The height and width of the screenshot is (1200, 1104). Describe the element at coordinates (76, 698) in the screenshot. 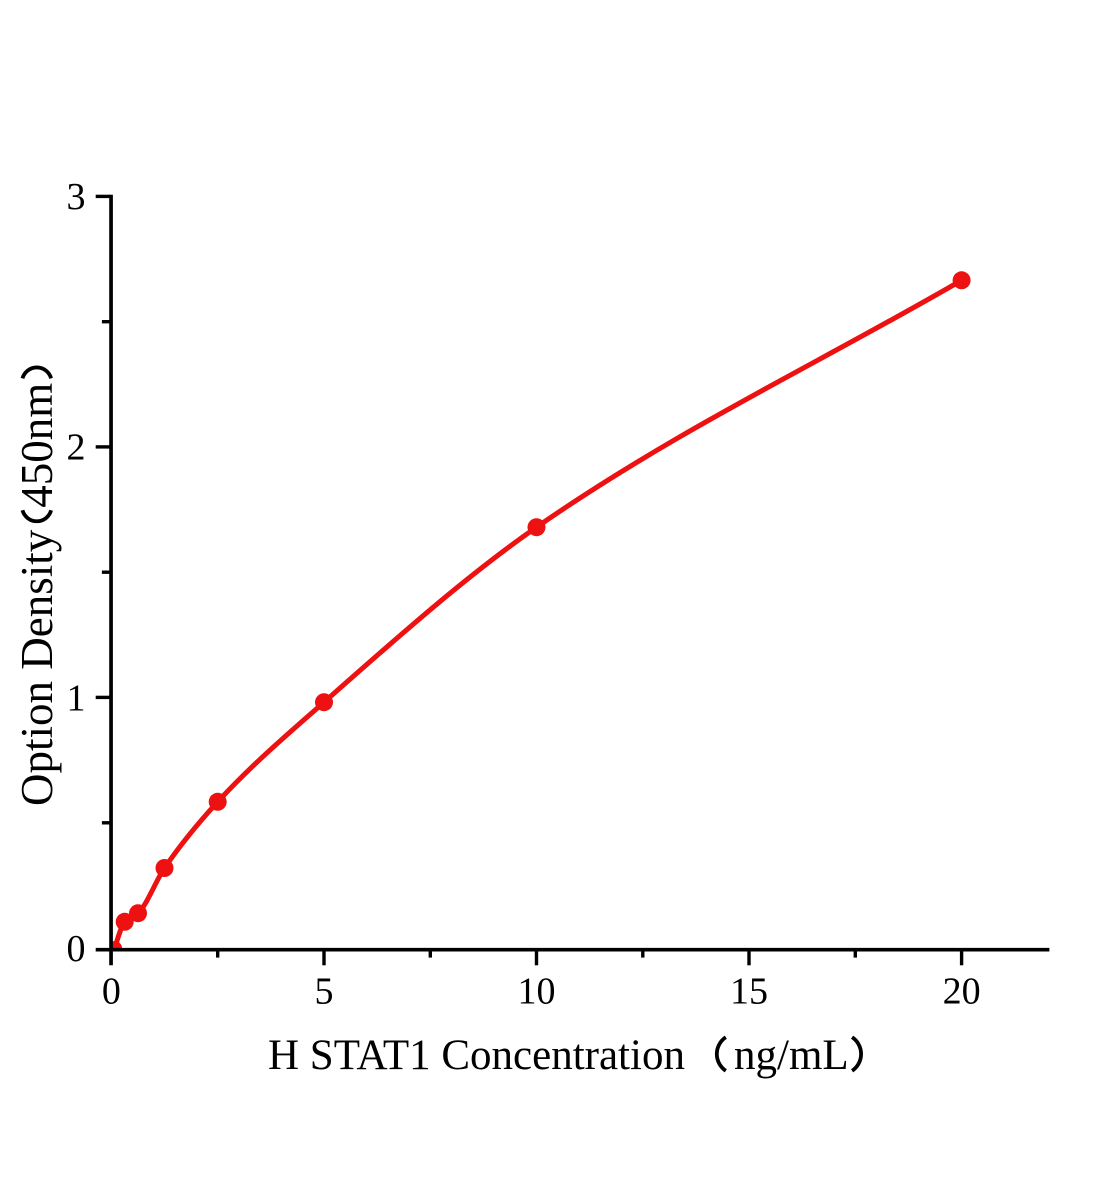

I see `svg-text: 1` at that location.